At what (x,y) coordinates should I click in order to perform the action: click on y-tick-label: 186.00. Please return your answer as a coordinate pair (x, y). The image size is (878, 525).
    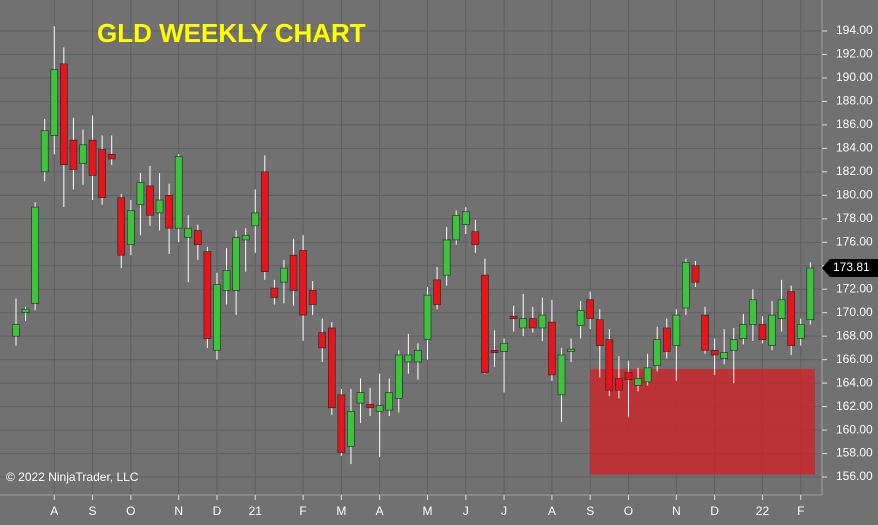
    Looking at the image, I should click on (854, 124).